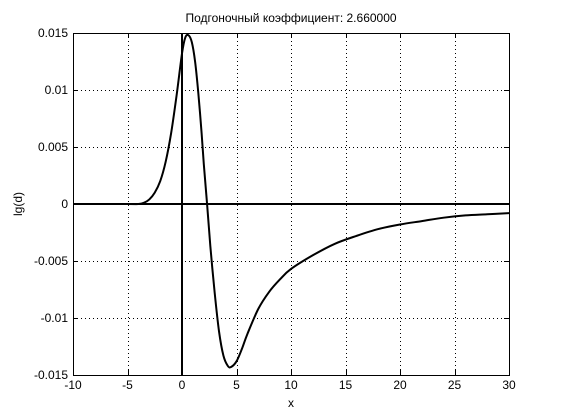  What do you see at coordinates (73, 385) in the screenshot?
I see `x-tick-label: -10` at bounding box center [73, 385].